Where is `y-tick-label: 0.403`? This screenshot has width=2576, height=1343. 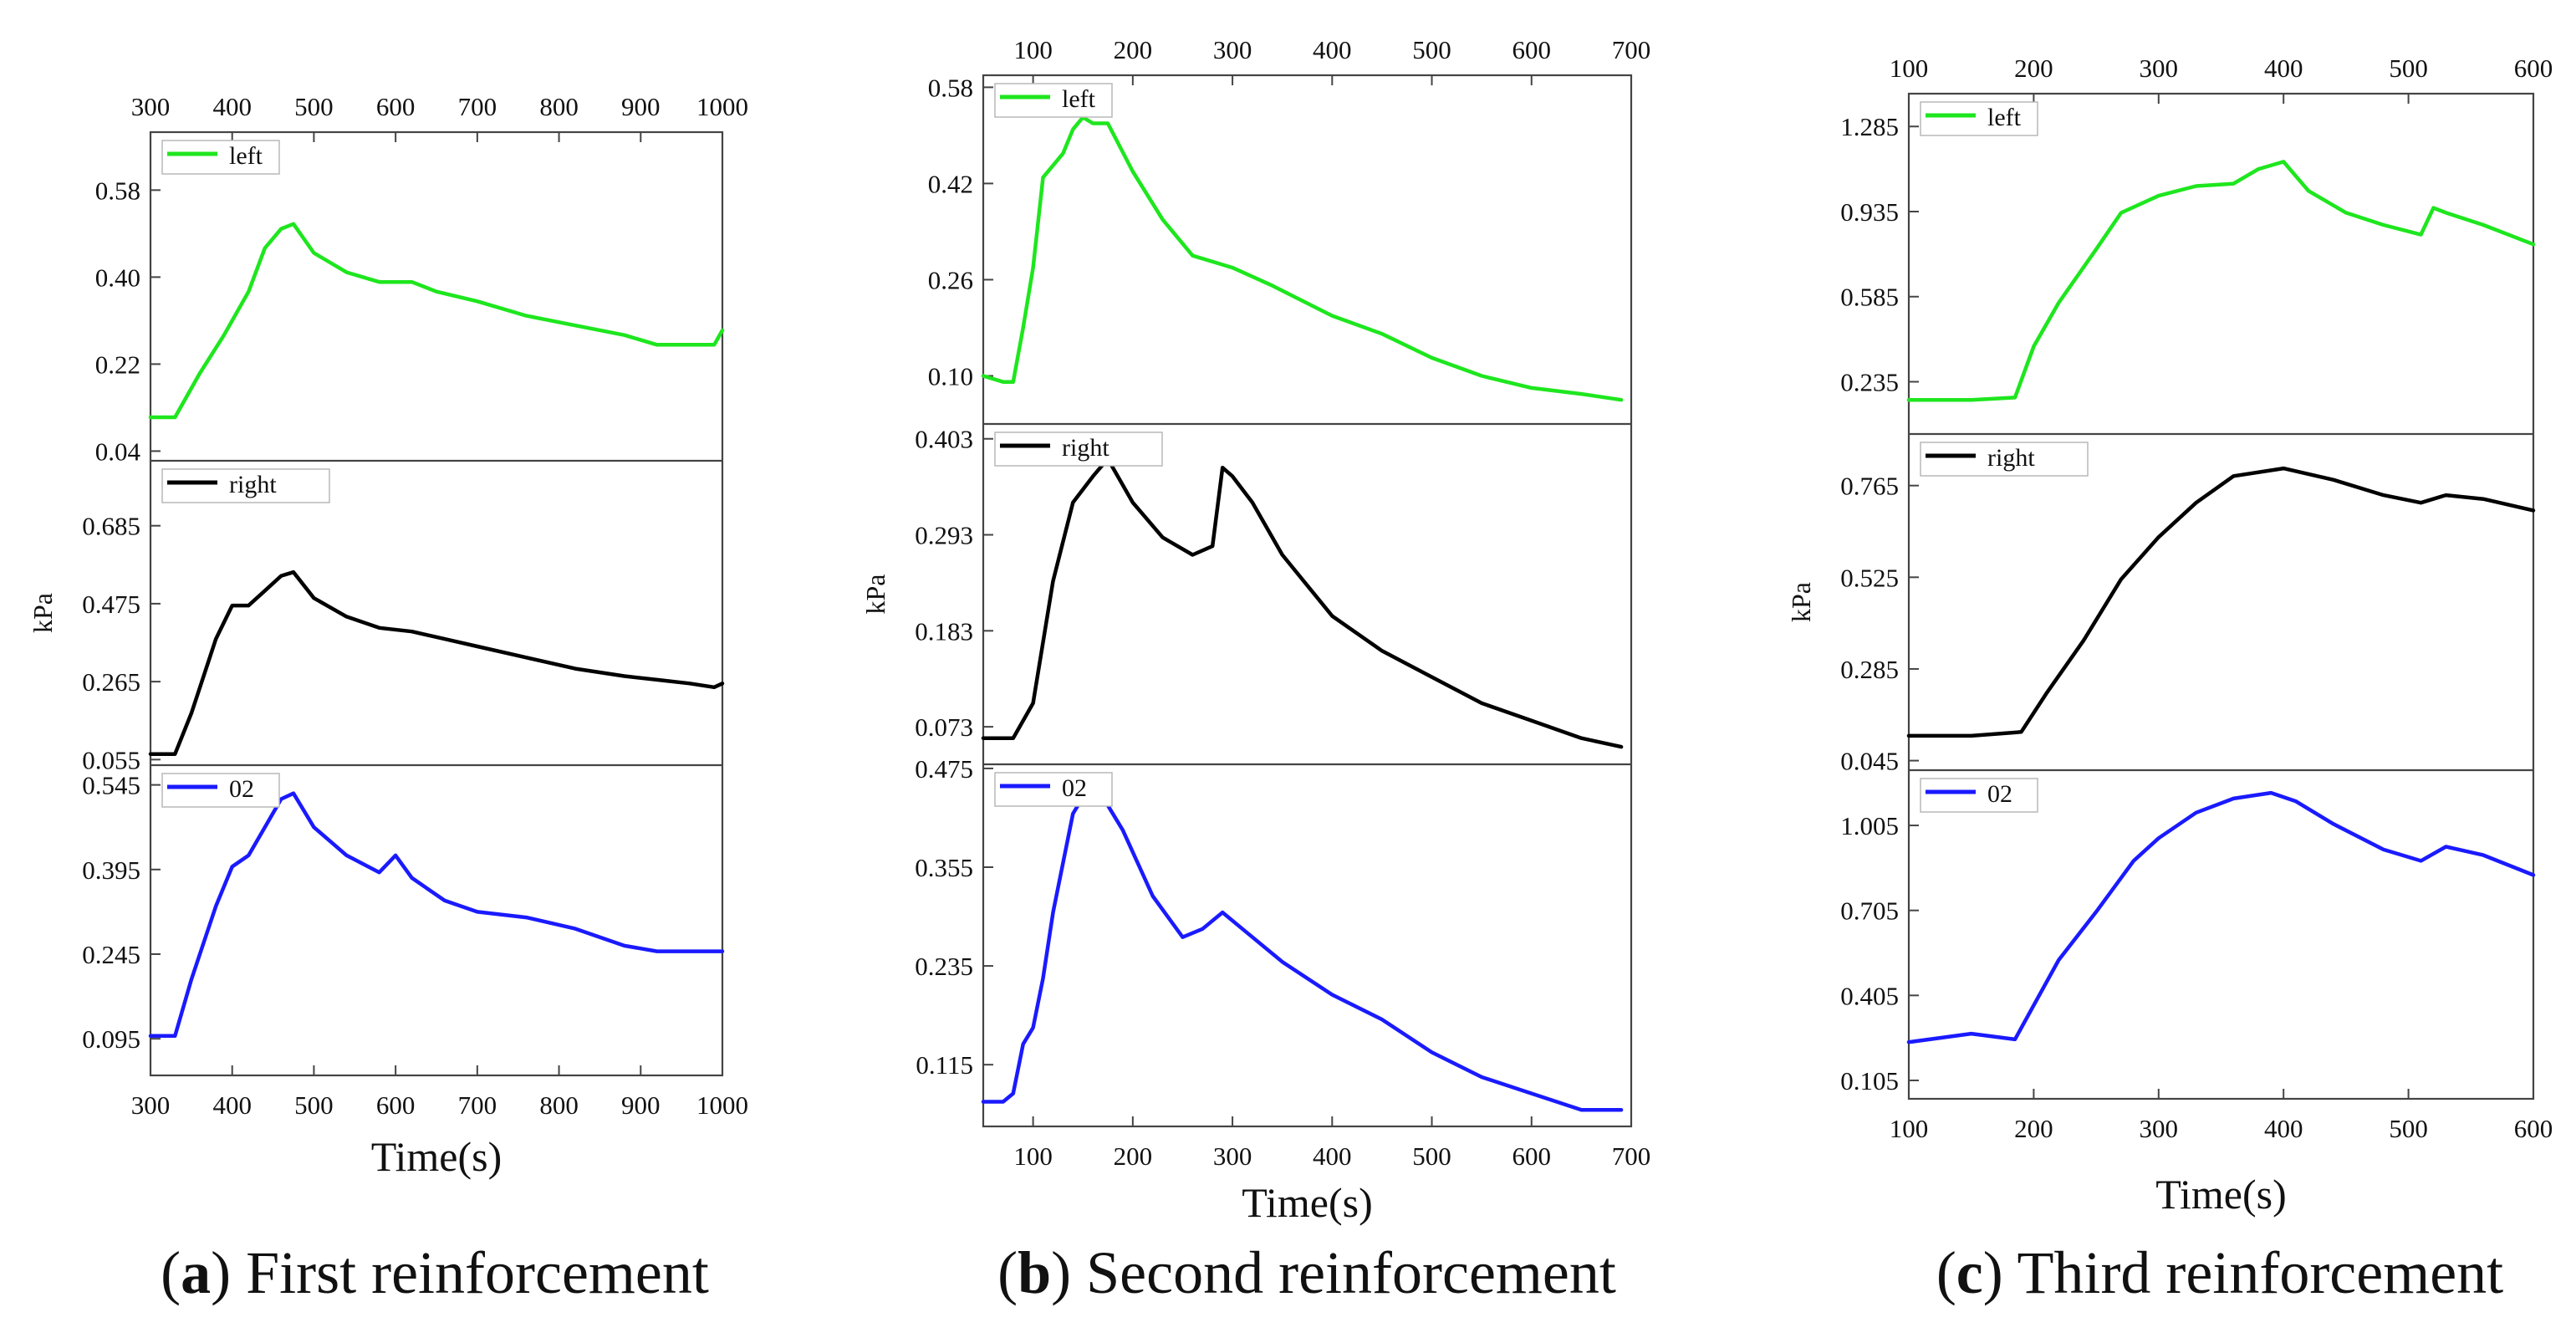 y-tick-label: 0.403 is located at coordinates (944, 439).